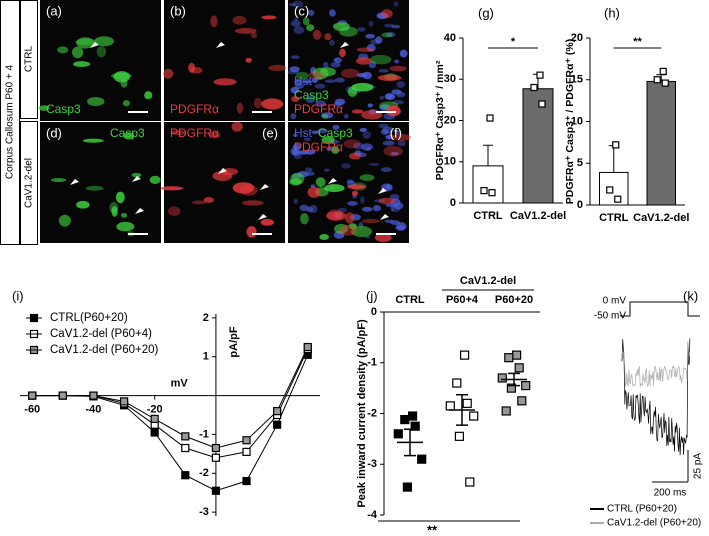 The height and width of the screenshot is (536, 709). What do you see at coordinates (661, 143) in the screenshot?
I see `bar` at bounding box center [661, 143].